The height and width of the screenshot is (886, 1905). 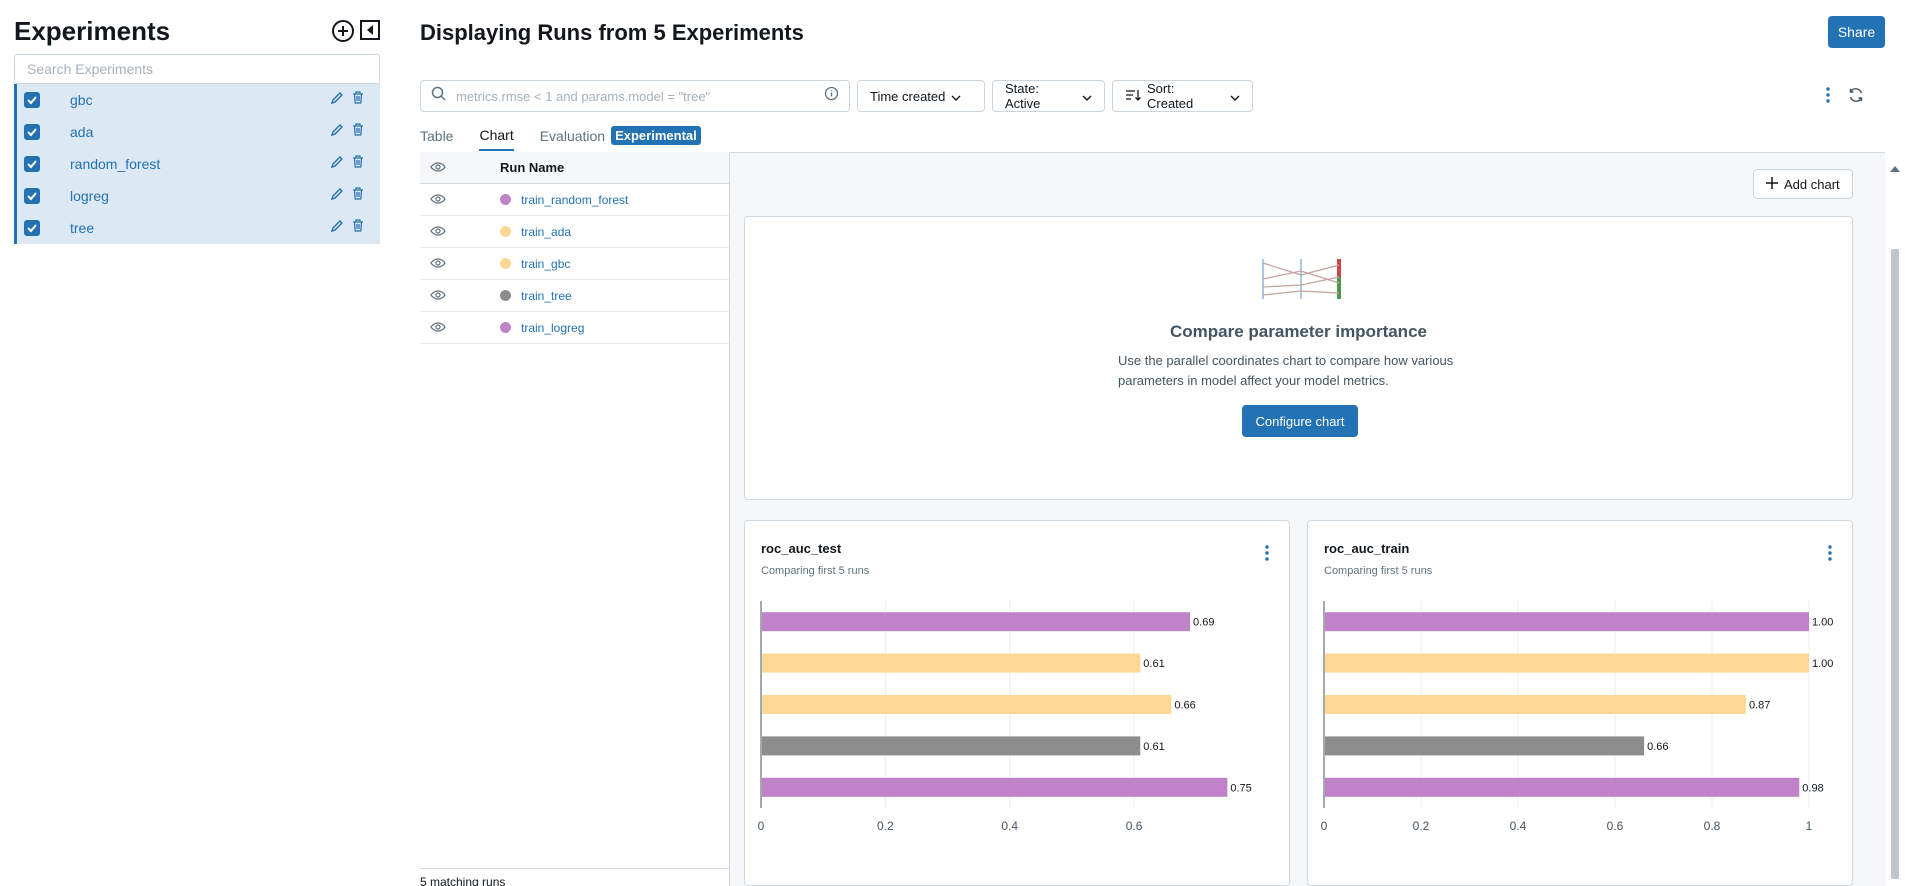 I want to click on sidebar-title: Experiments, so click(x=92, y=31).